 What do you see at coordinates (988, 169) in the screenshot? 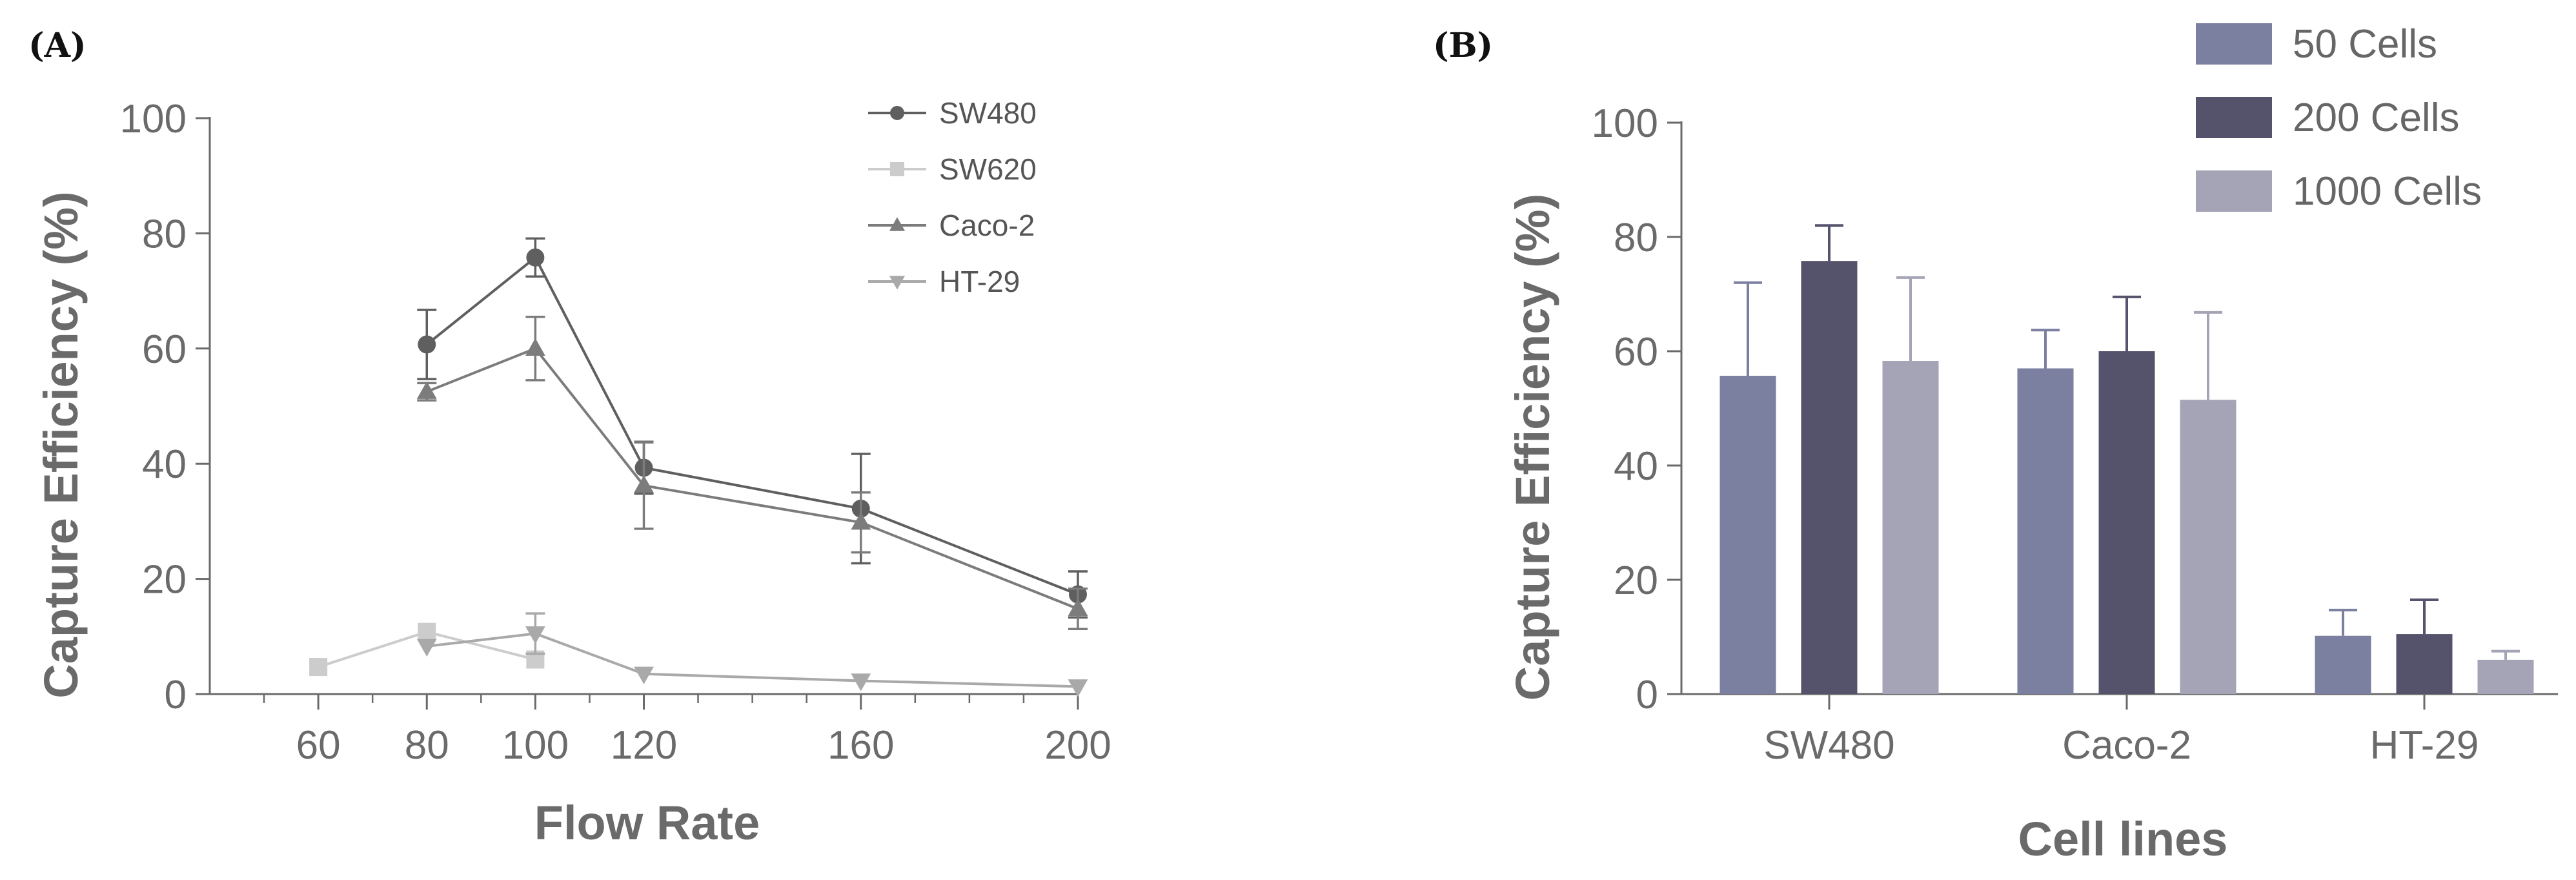
I see `legend-label-sw620: SW620` at bounding box center [988, 169].